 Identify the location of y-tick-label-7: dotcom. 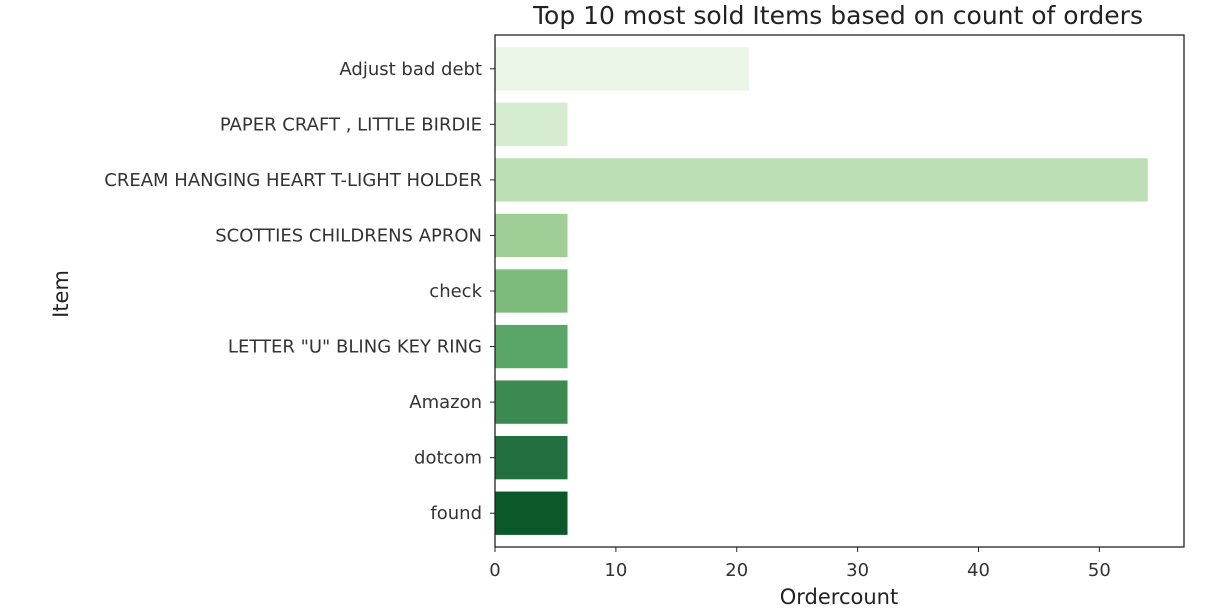
(448, 458).